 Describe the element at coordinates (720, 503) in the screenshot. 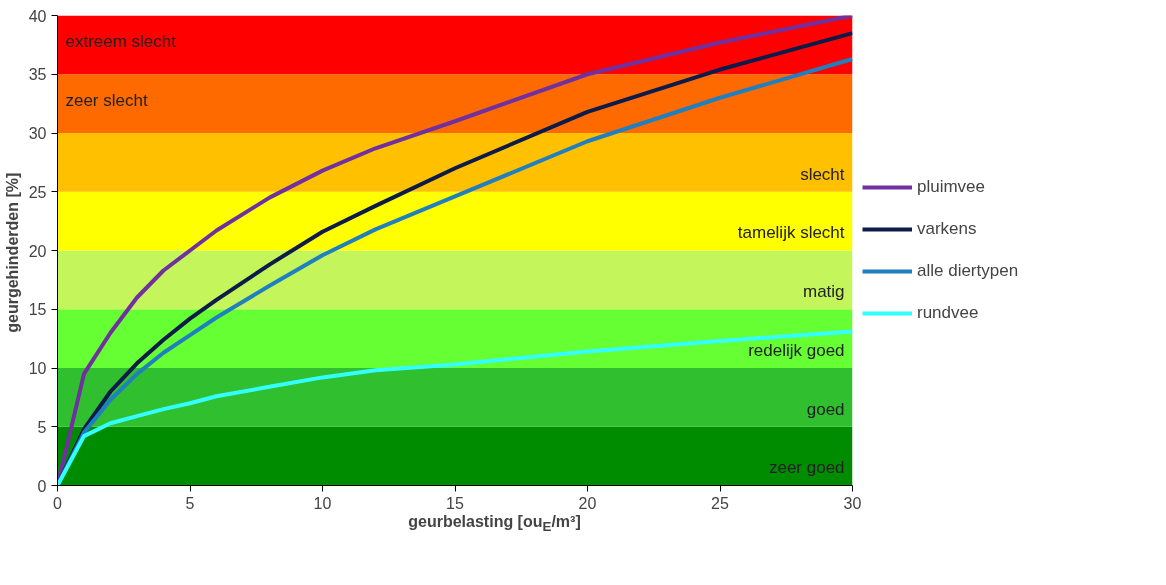

I see `x-tick-label: 25` at that location.